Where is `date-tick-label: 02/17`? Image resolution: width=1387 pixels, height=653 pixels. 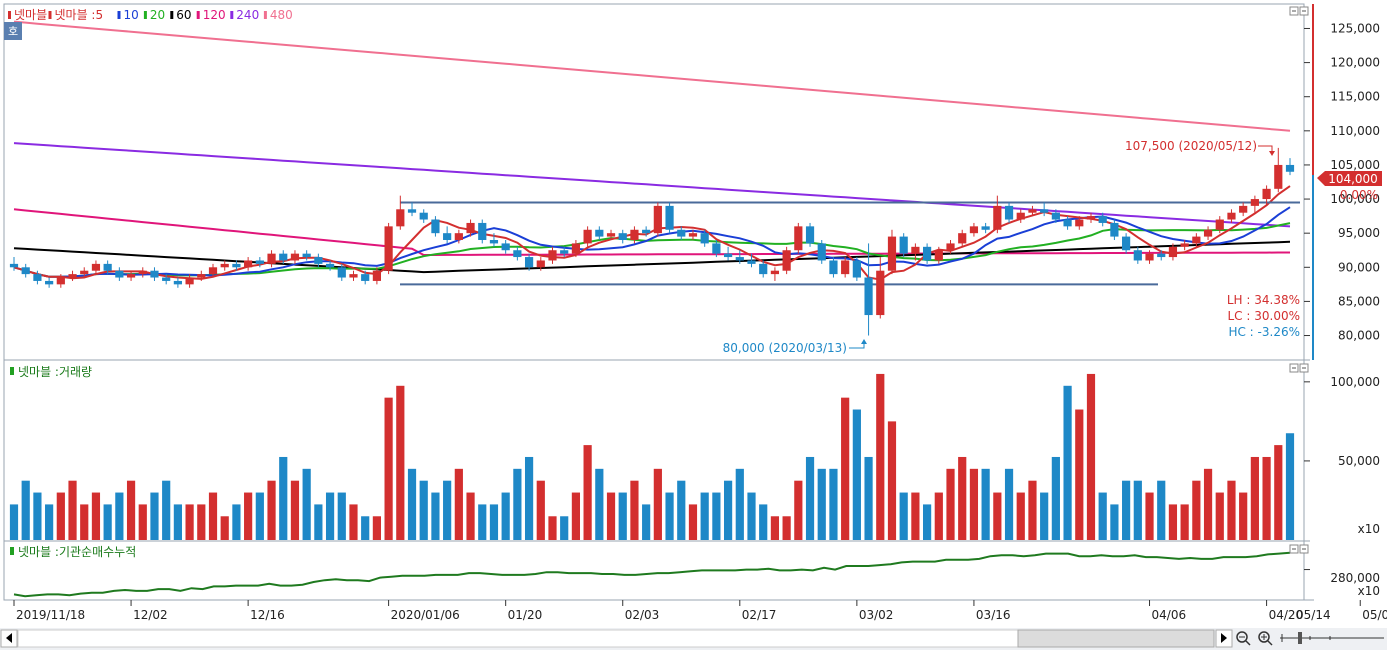
date-tick-label: 02/17 is located at coordinates (759, 615).